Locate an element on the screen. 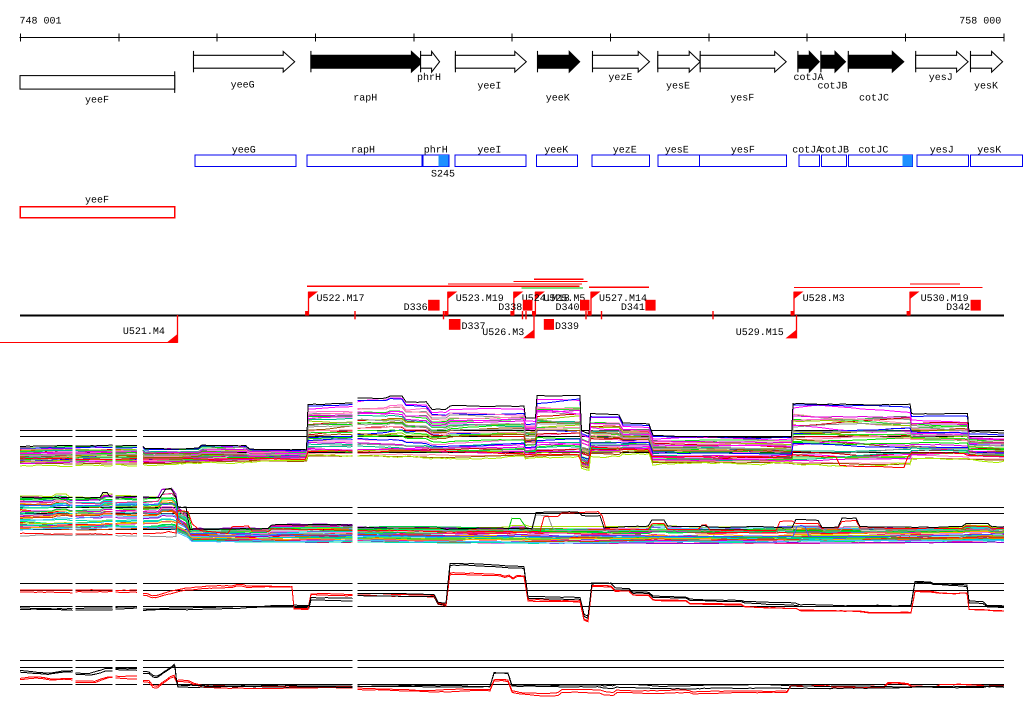  svg-text: U526.M3 is located at coordinates (503, 333).